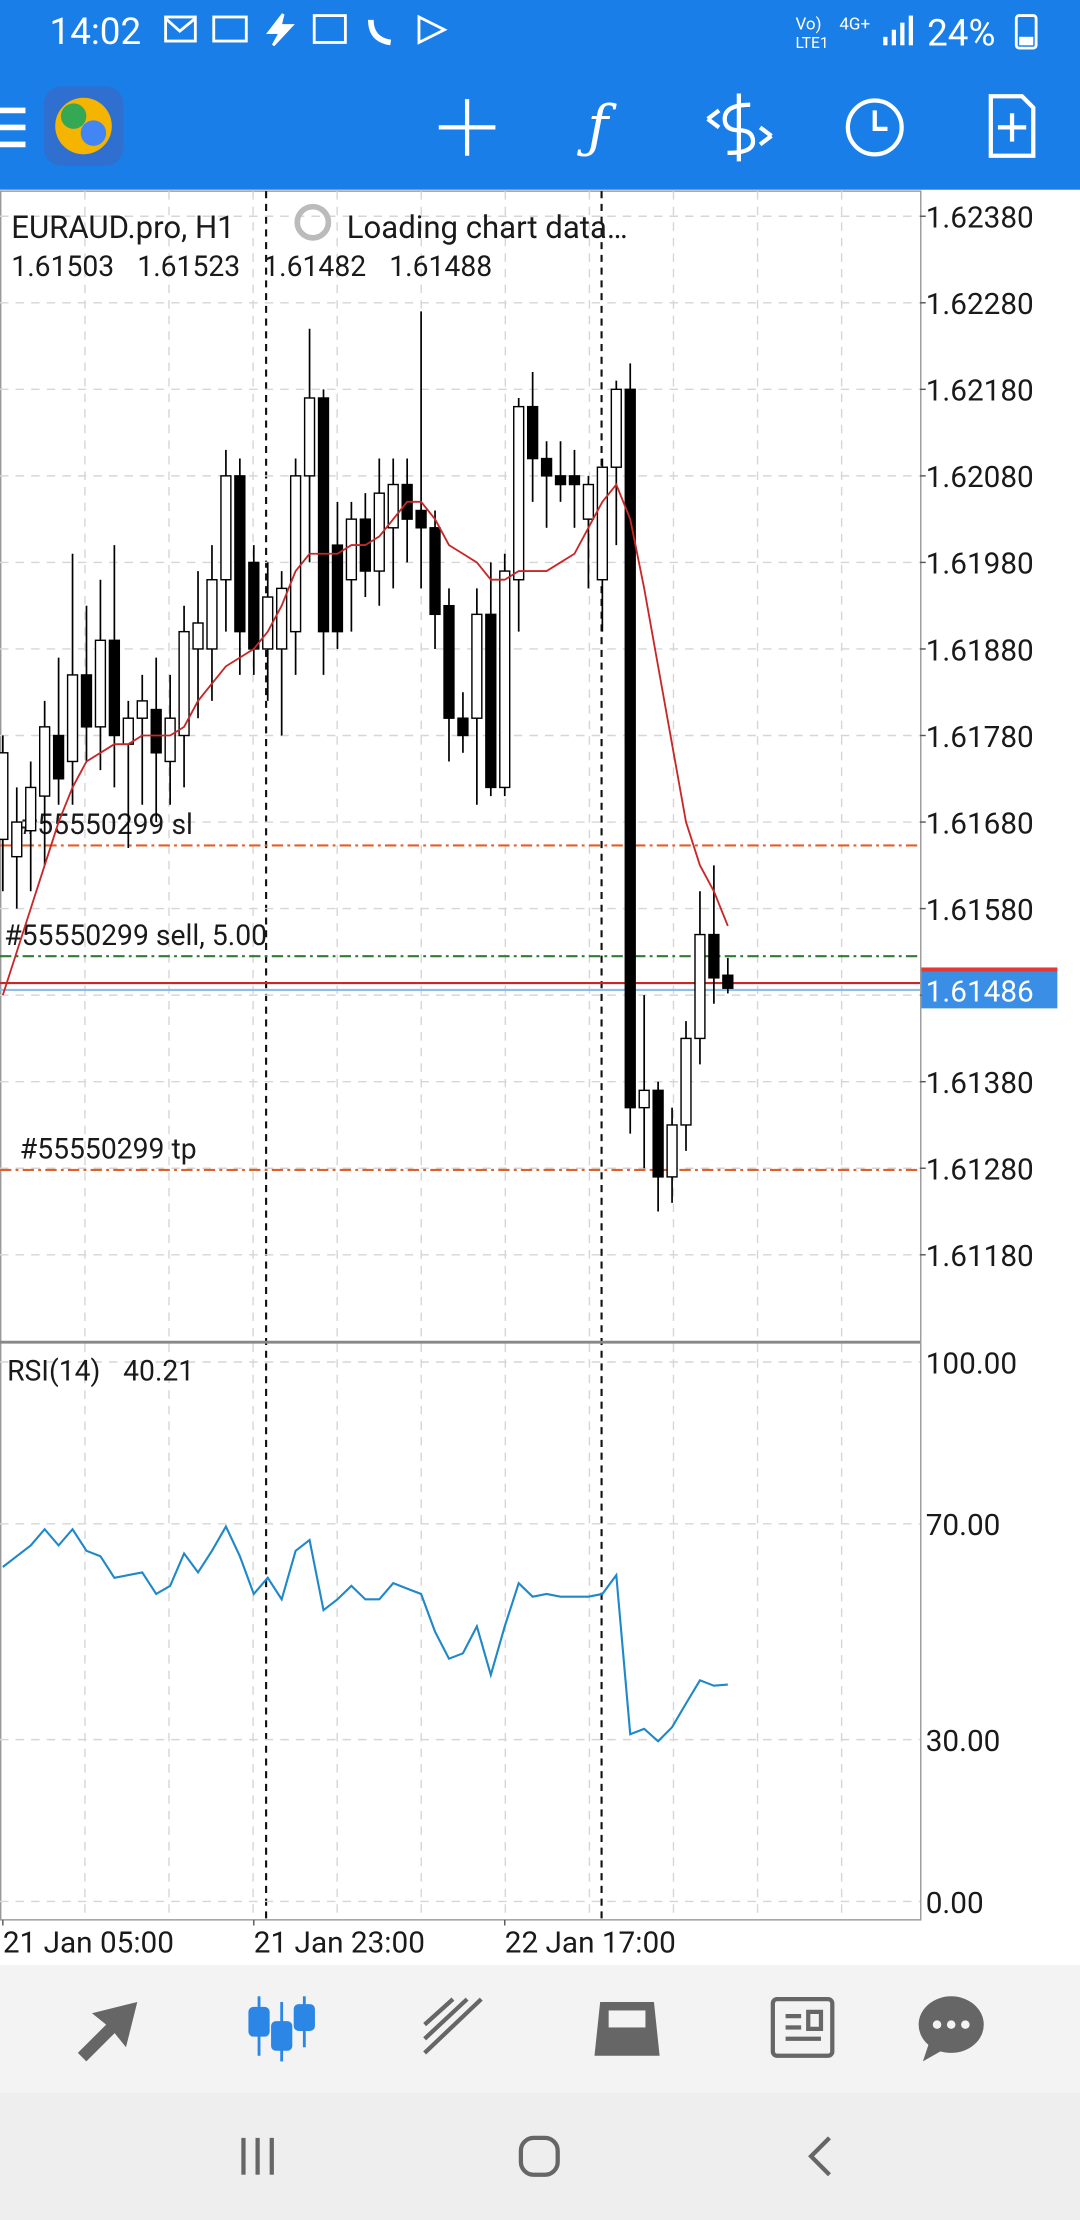 The width and height of the screenshot is (1080, 2220). Describe the element at coordinates (590, 1942) in the screenshot. I see `x-tick-label: 22 Jan 17:00` at that location.